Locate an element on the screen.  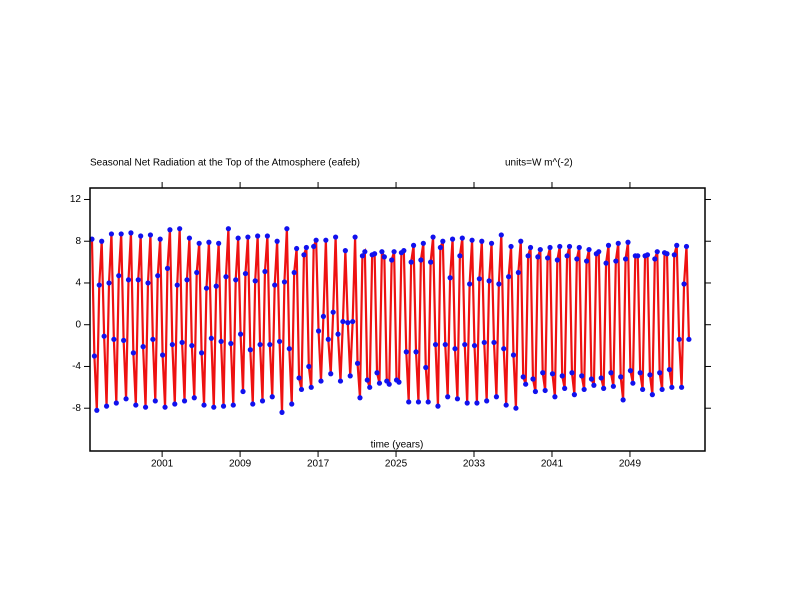
x-tick-label: 2025 is located at coordinates (396, 464).